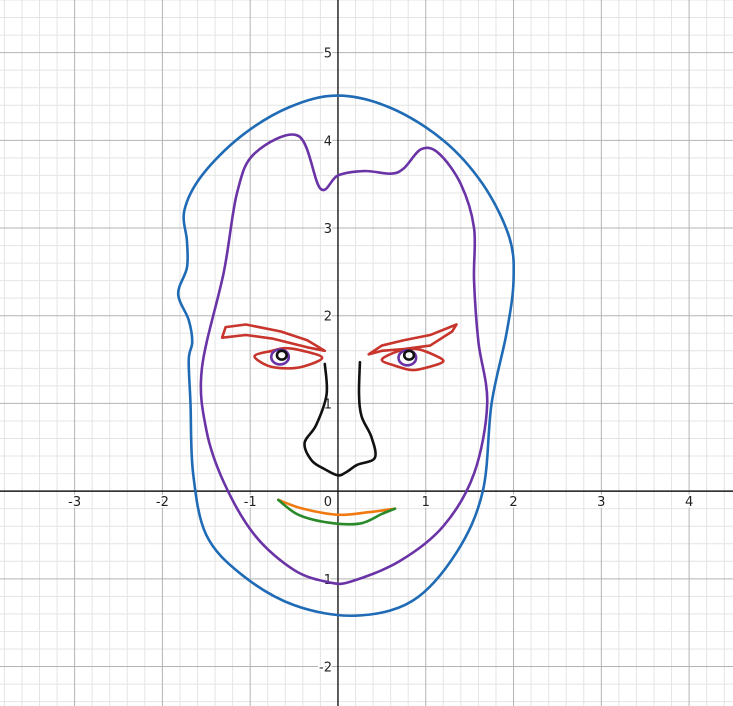  What do you see at coordinates (162, 502) in the screenshot?
I see `x-tick-label: -2` at bounding box center [162, 502].